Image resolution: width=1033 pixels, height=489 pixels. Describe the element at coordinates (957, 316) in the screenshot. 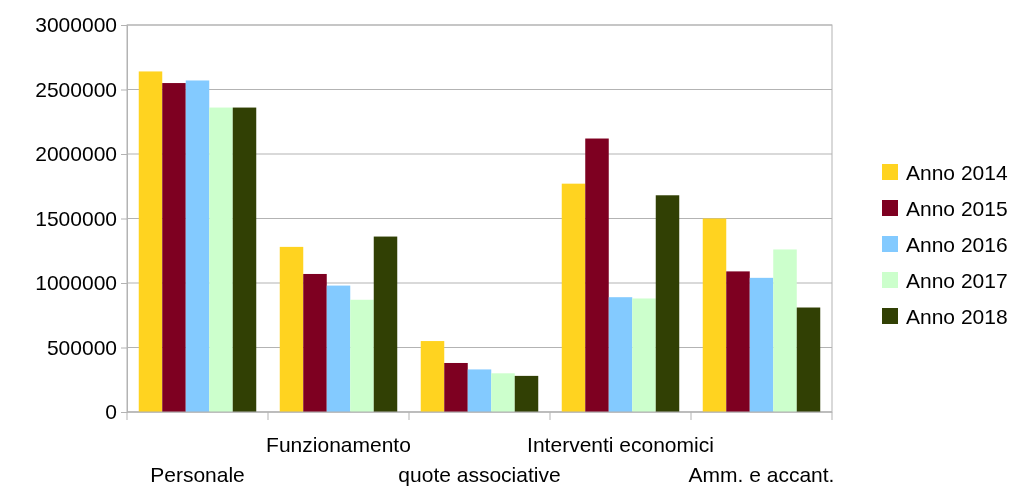

I see `legend-label: Anno 2018` at that location.